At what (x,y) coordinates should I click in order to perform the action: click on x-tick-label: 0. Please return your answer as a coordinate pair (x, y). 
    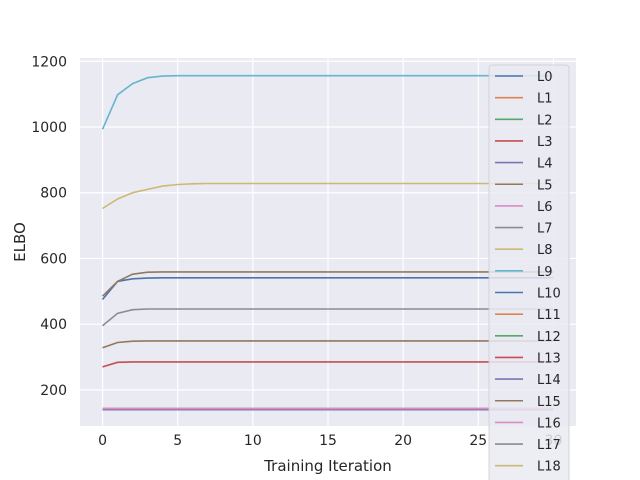
    Looking at the image, I should click on (102, 441).